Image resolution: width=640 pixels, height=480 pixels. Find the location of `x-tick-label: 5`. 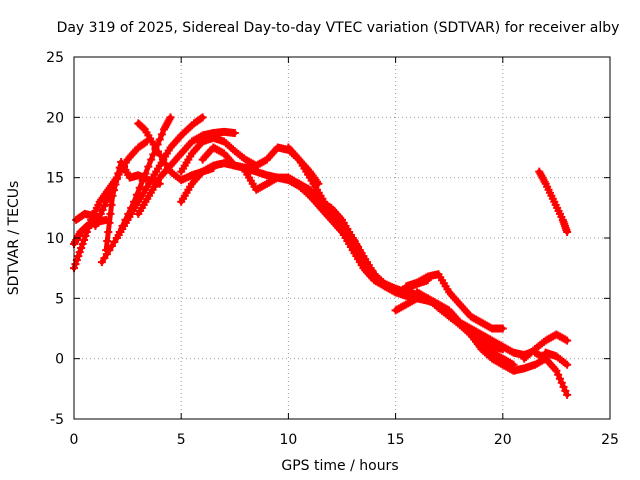

x-tick-label: 5 is located at coordinates (181, 440).